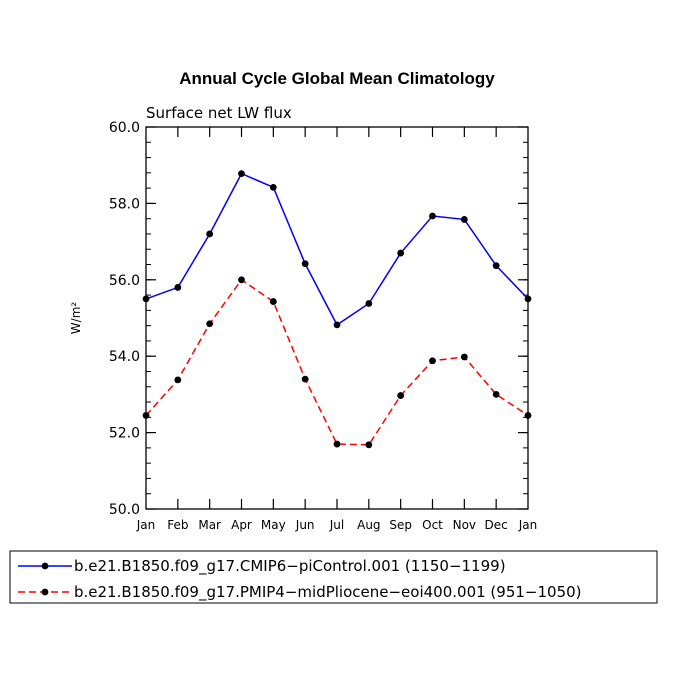 The image size is (675, 675). I want to click on x-tick-label: Sep, so click(400, 525).